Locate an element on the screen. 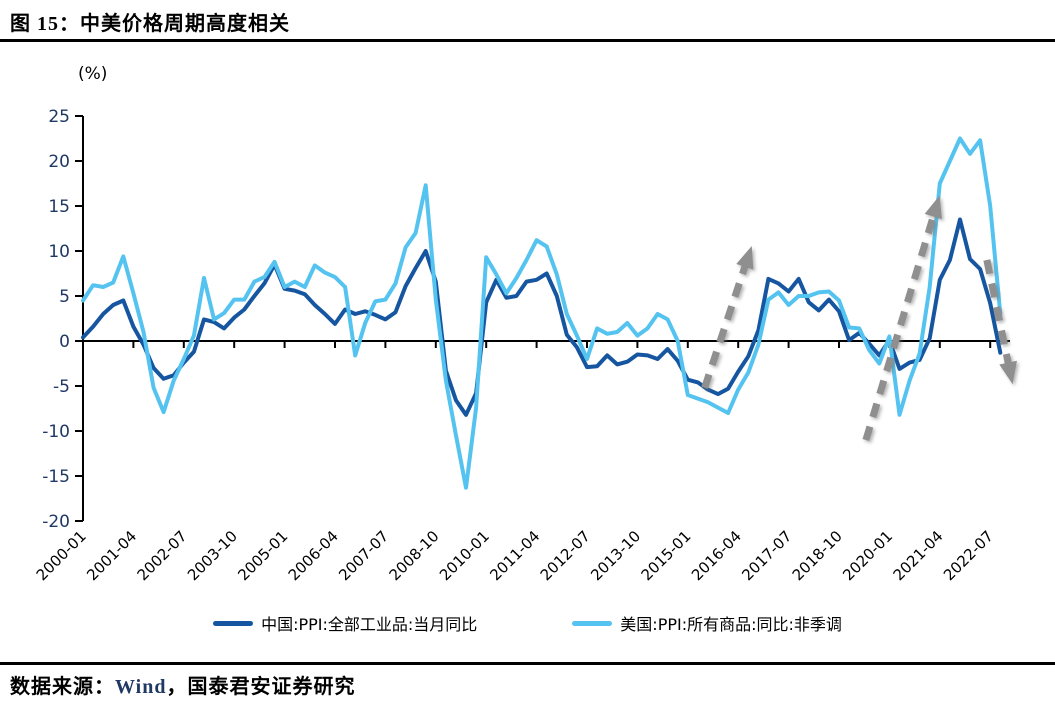 The height and width of the screenshot is (701, 1055). data-source-note: 数据来源：Wind，国泰君安证券研究 is located at coordinates (182, 684).